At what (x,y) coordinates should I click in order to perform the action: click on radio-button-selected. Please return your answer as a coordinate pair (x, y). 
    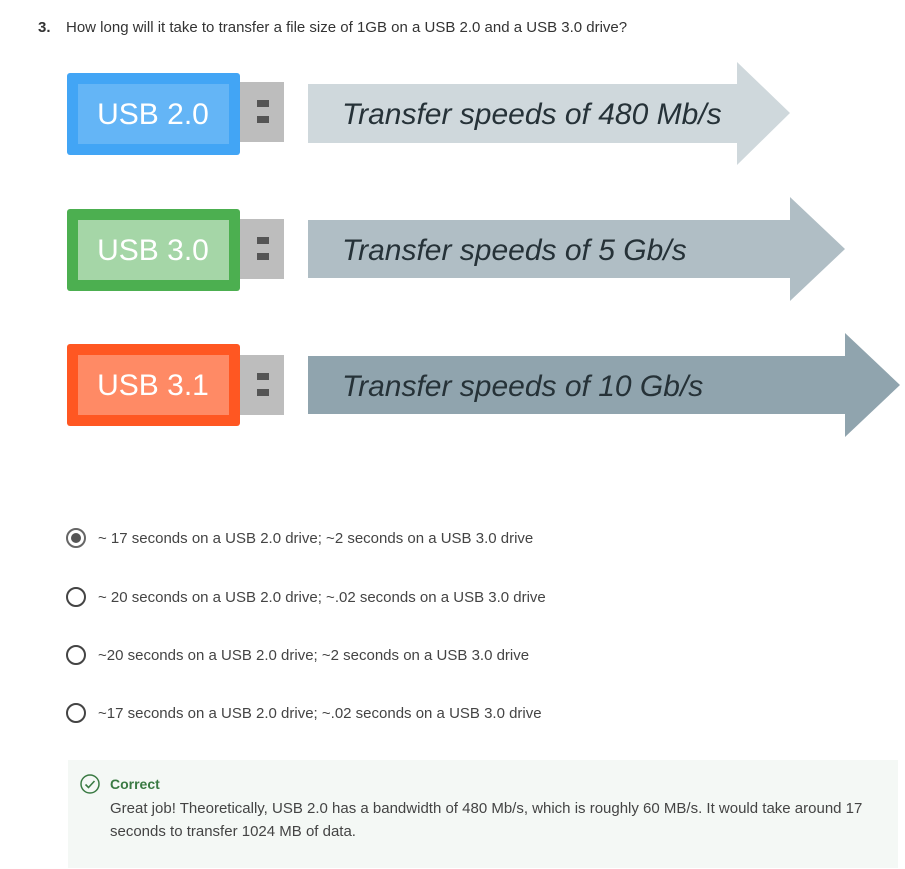
    Looking at the image, I should click on (76, 538).